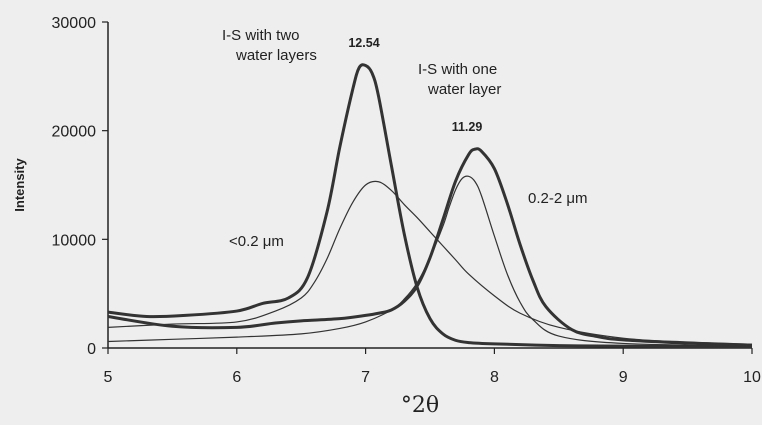 This screenshot has width=762, height=425. What do you see at coordinates (363, 43) in the screenshot?
I see `peak-label-12-54: 12.54` at bounding box center [363, 43].